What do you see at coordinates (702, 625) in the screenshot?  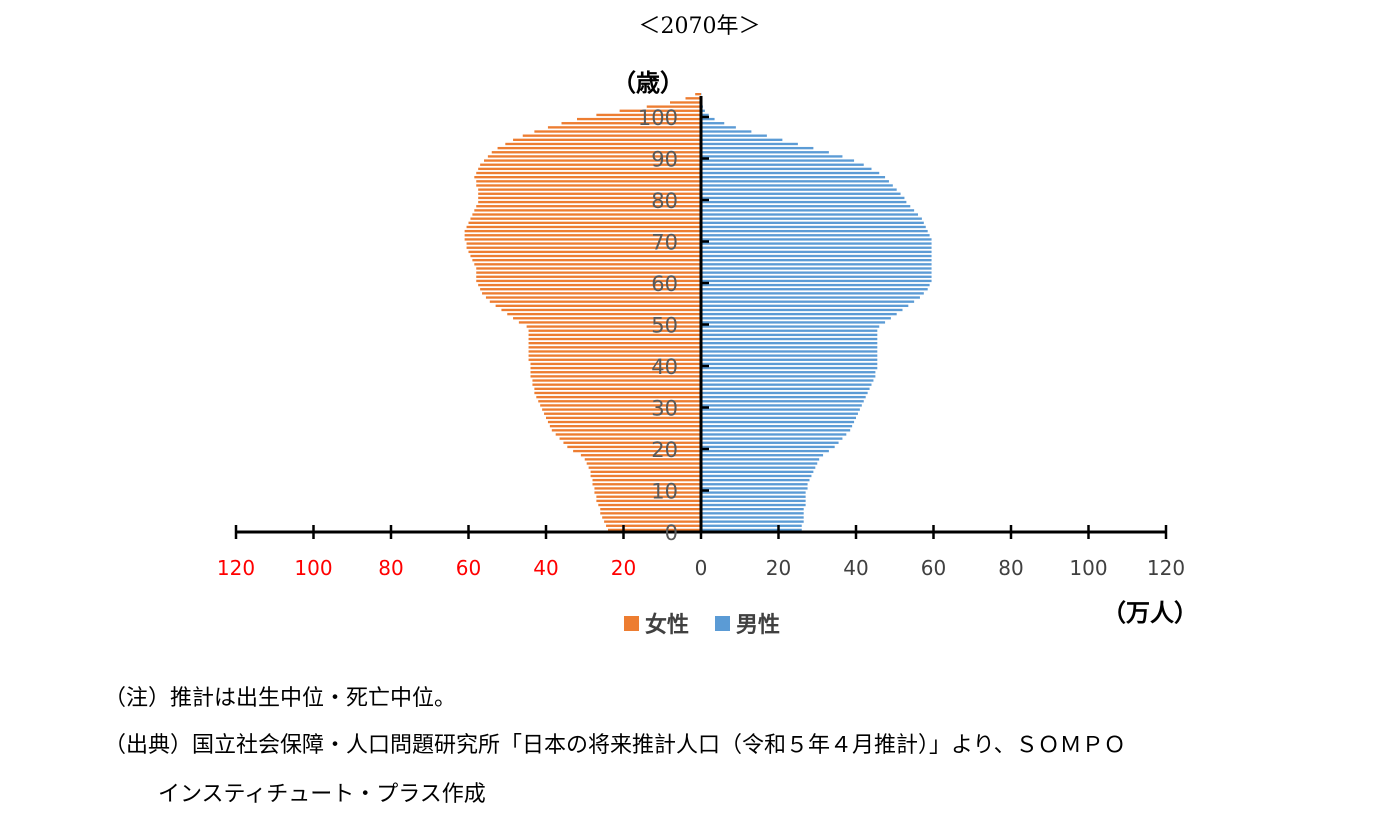 I see `legend: 女性 男性` at bounding box center [702, 625].